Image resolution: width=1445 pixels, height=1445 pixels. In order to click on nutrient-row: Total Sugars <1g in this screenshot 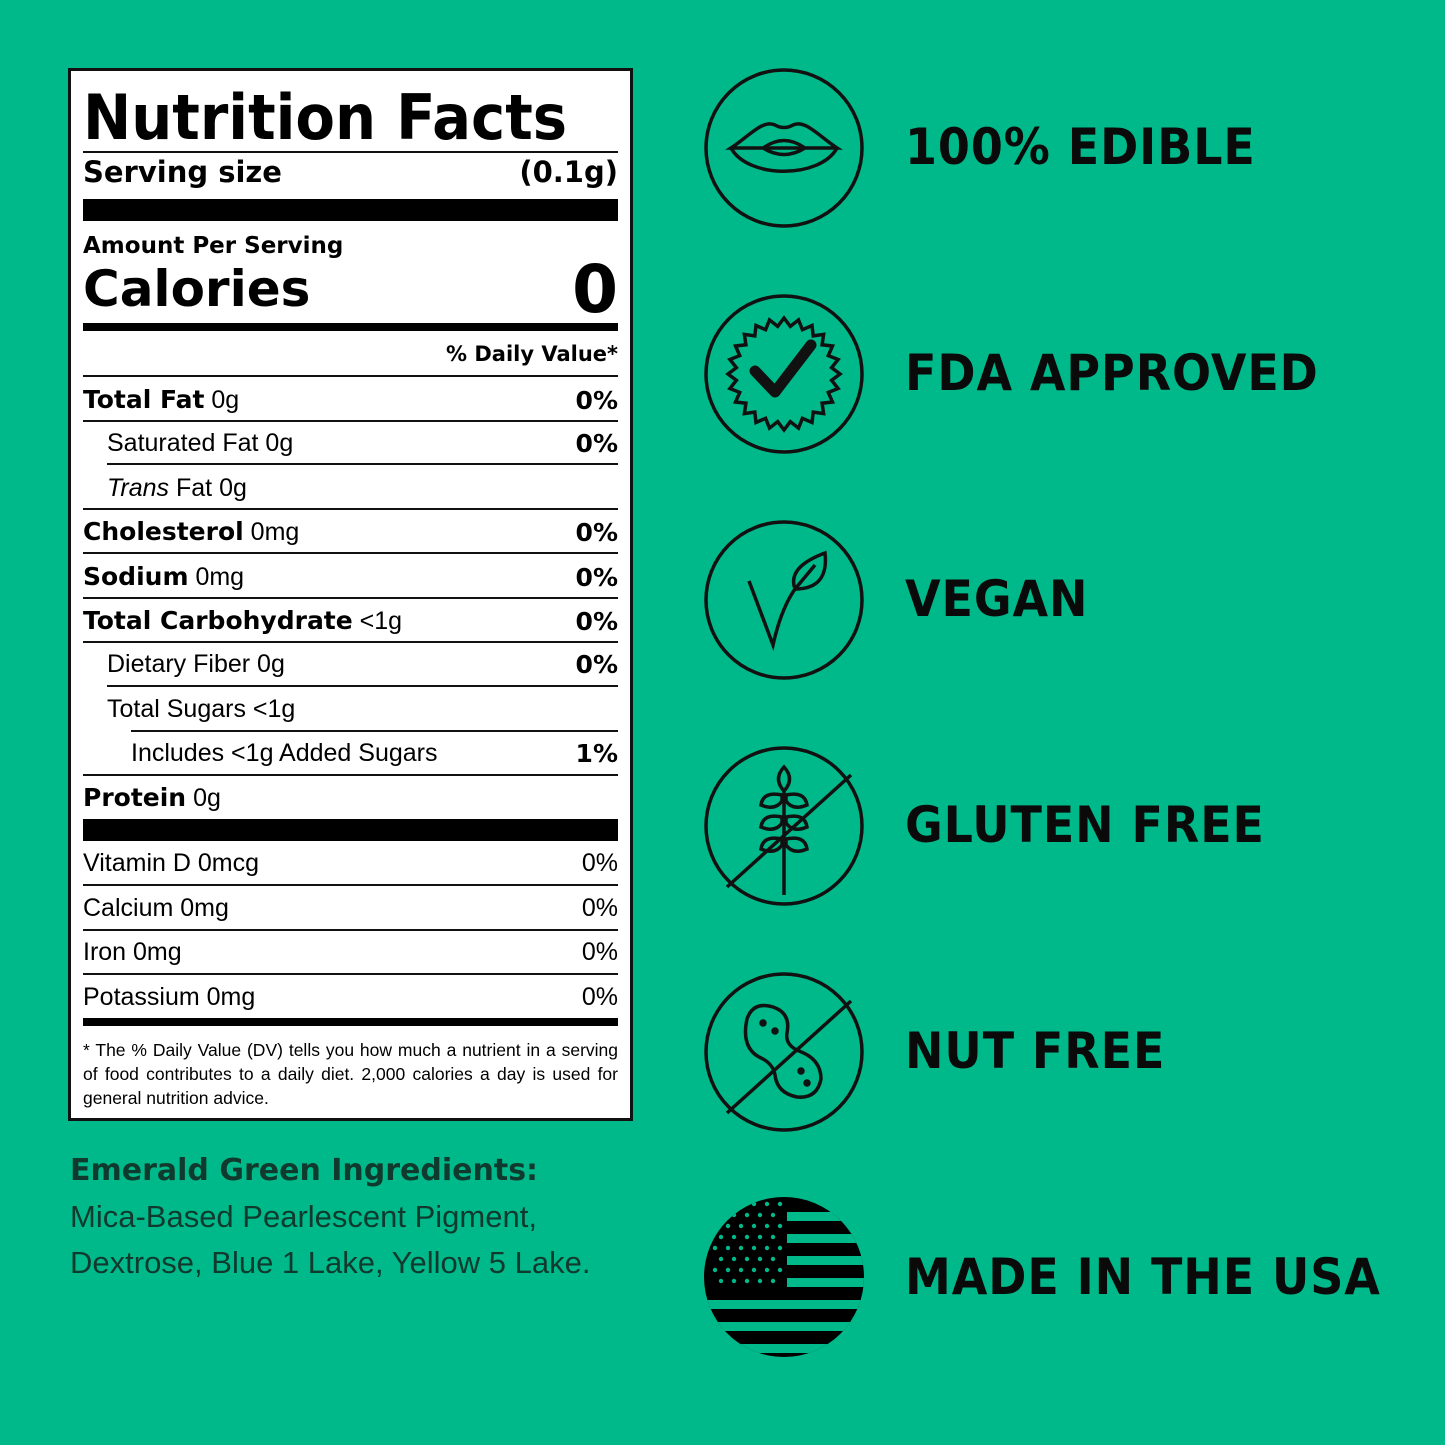, I will do `click(201, 708)`.